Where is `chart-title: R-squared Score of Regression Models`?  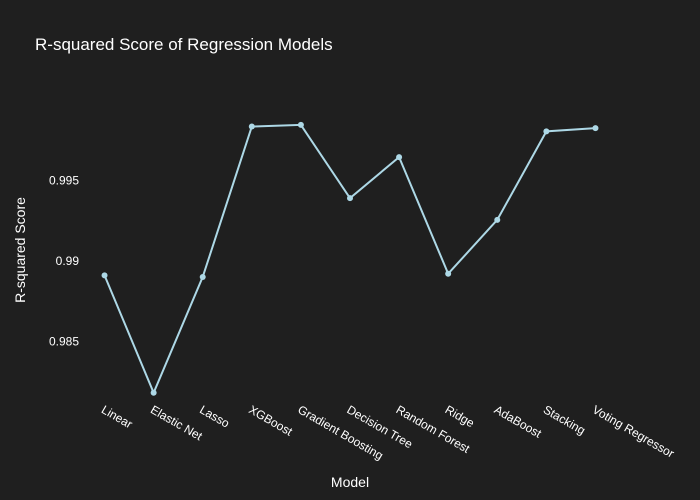
chart-title: R-squared Score of Regression Models is located at coordinates (184, 44).